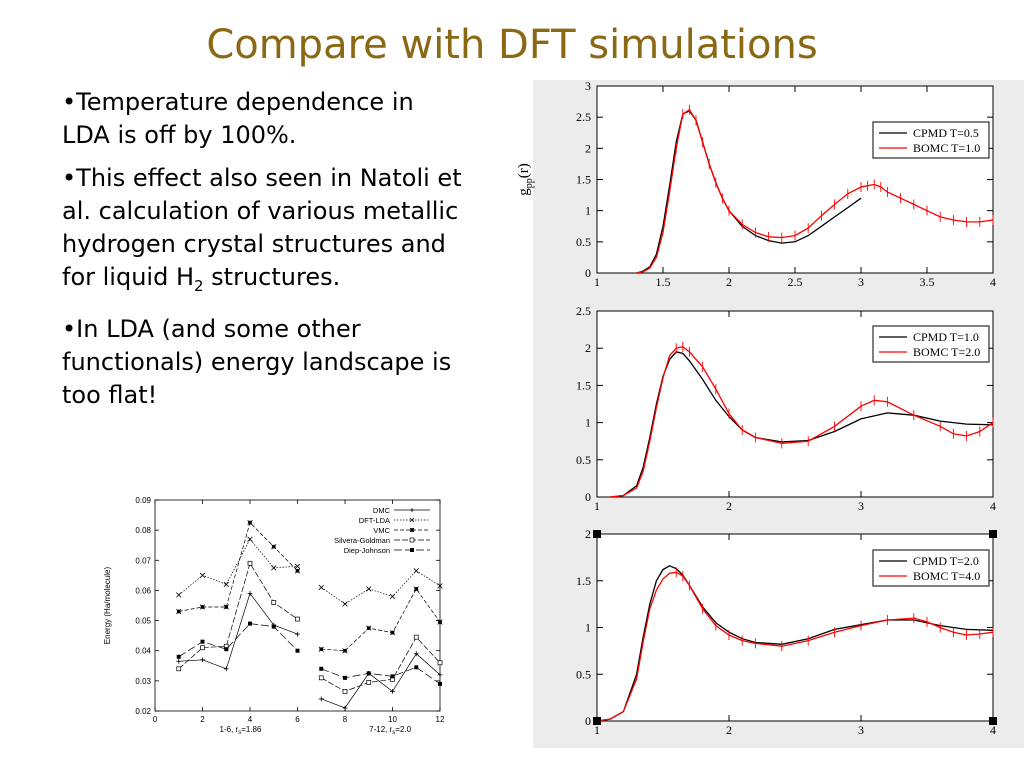  I want to click on y-tick-label: 0.09, so click(143, 500).